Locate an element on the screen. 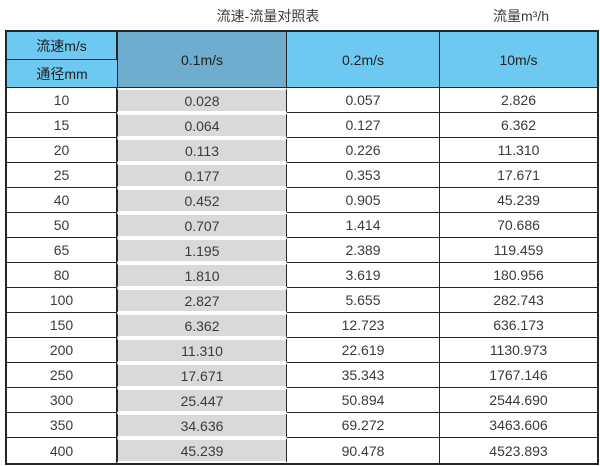  cell-flow-0-2ms: 0.905 is located at coordinates (363, 200).